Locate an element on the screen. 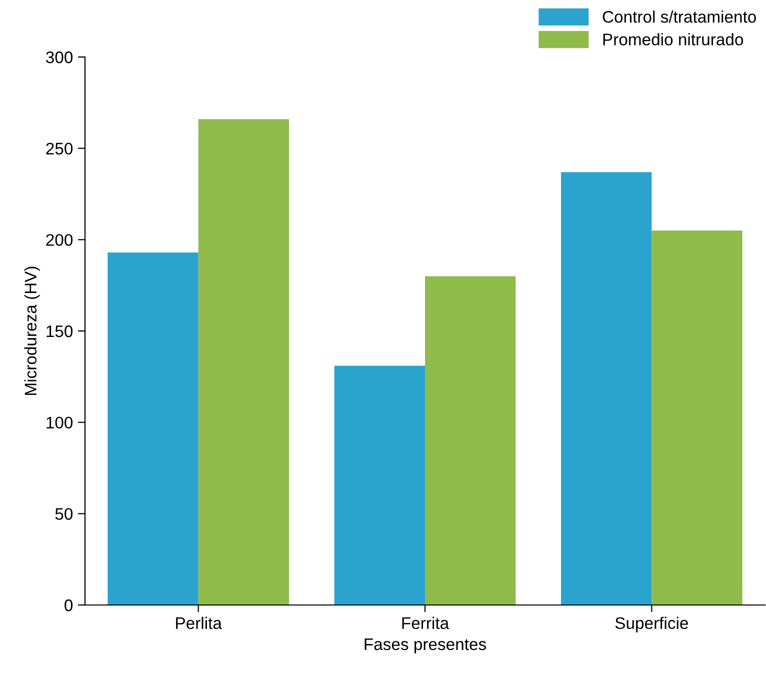 The width and height of the screenshot is (766, 675). x-tick-label: Perlita is located at coordinates (199, 623).